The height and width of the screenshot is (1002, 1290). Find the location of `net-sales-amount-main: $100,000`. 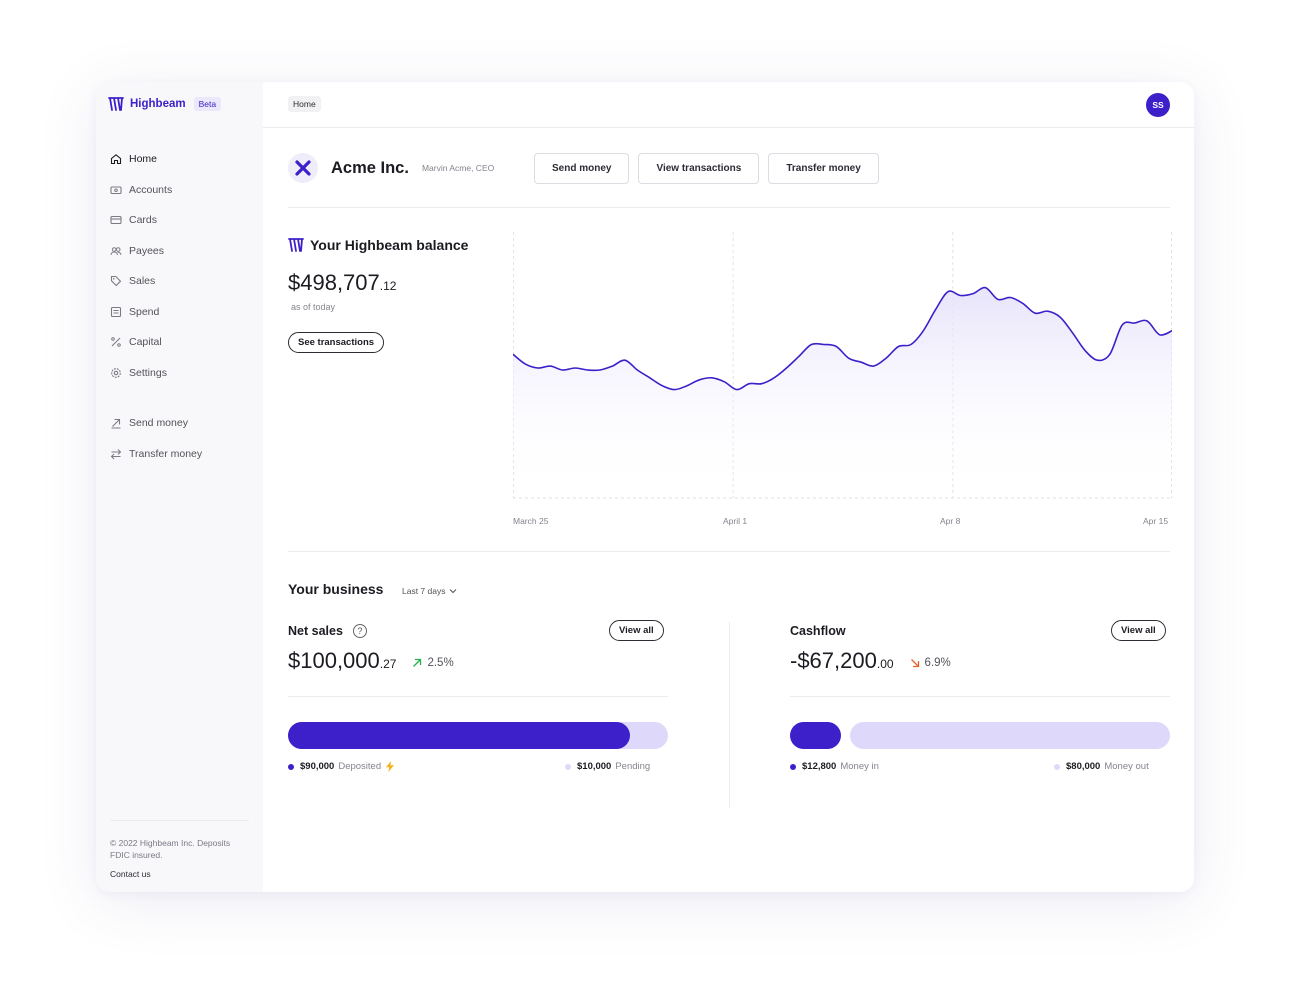

net-sales-amount-main: $100,000 is located at coordinates (334, 660).